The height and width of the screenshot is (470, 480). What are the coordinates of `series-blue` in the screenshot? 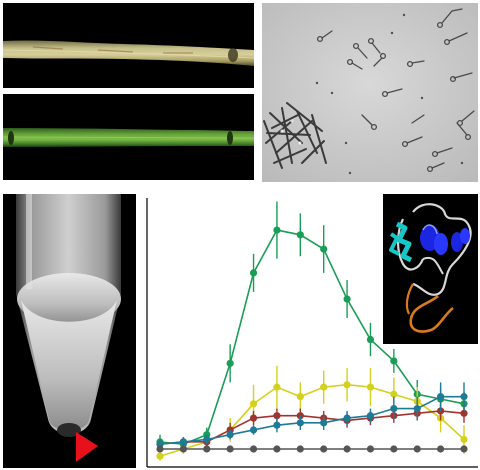 It's located at (312, 415).